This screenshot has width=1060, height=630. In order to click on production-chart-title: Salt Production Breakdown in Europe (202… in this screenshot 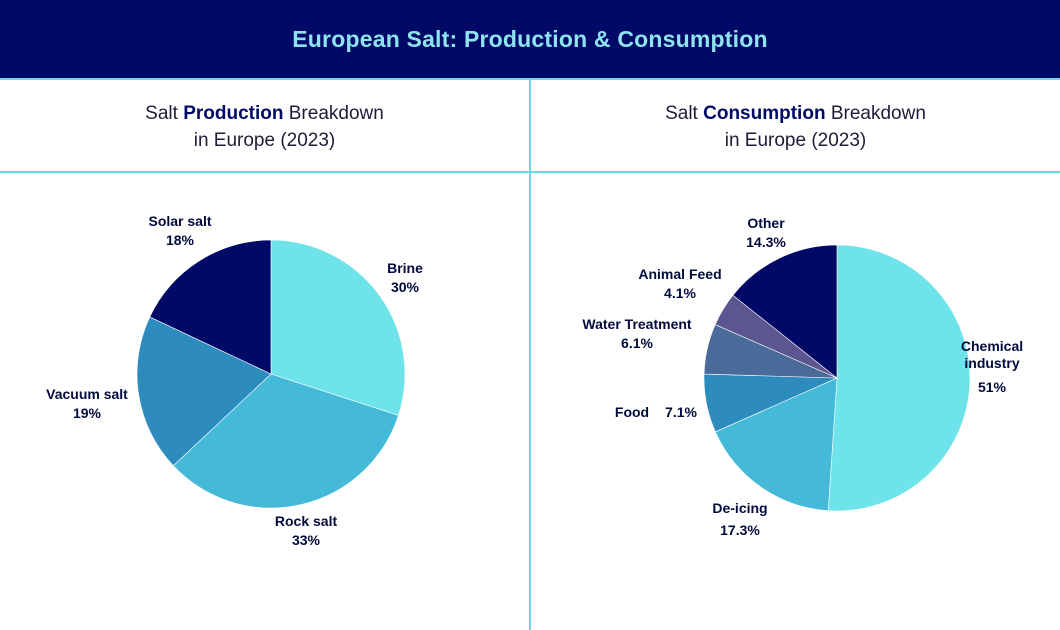, I will do `click(264, 127)`.